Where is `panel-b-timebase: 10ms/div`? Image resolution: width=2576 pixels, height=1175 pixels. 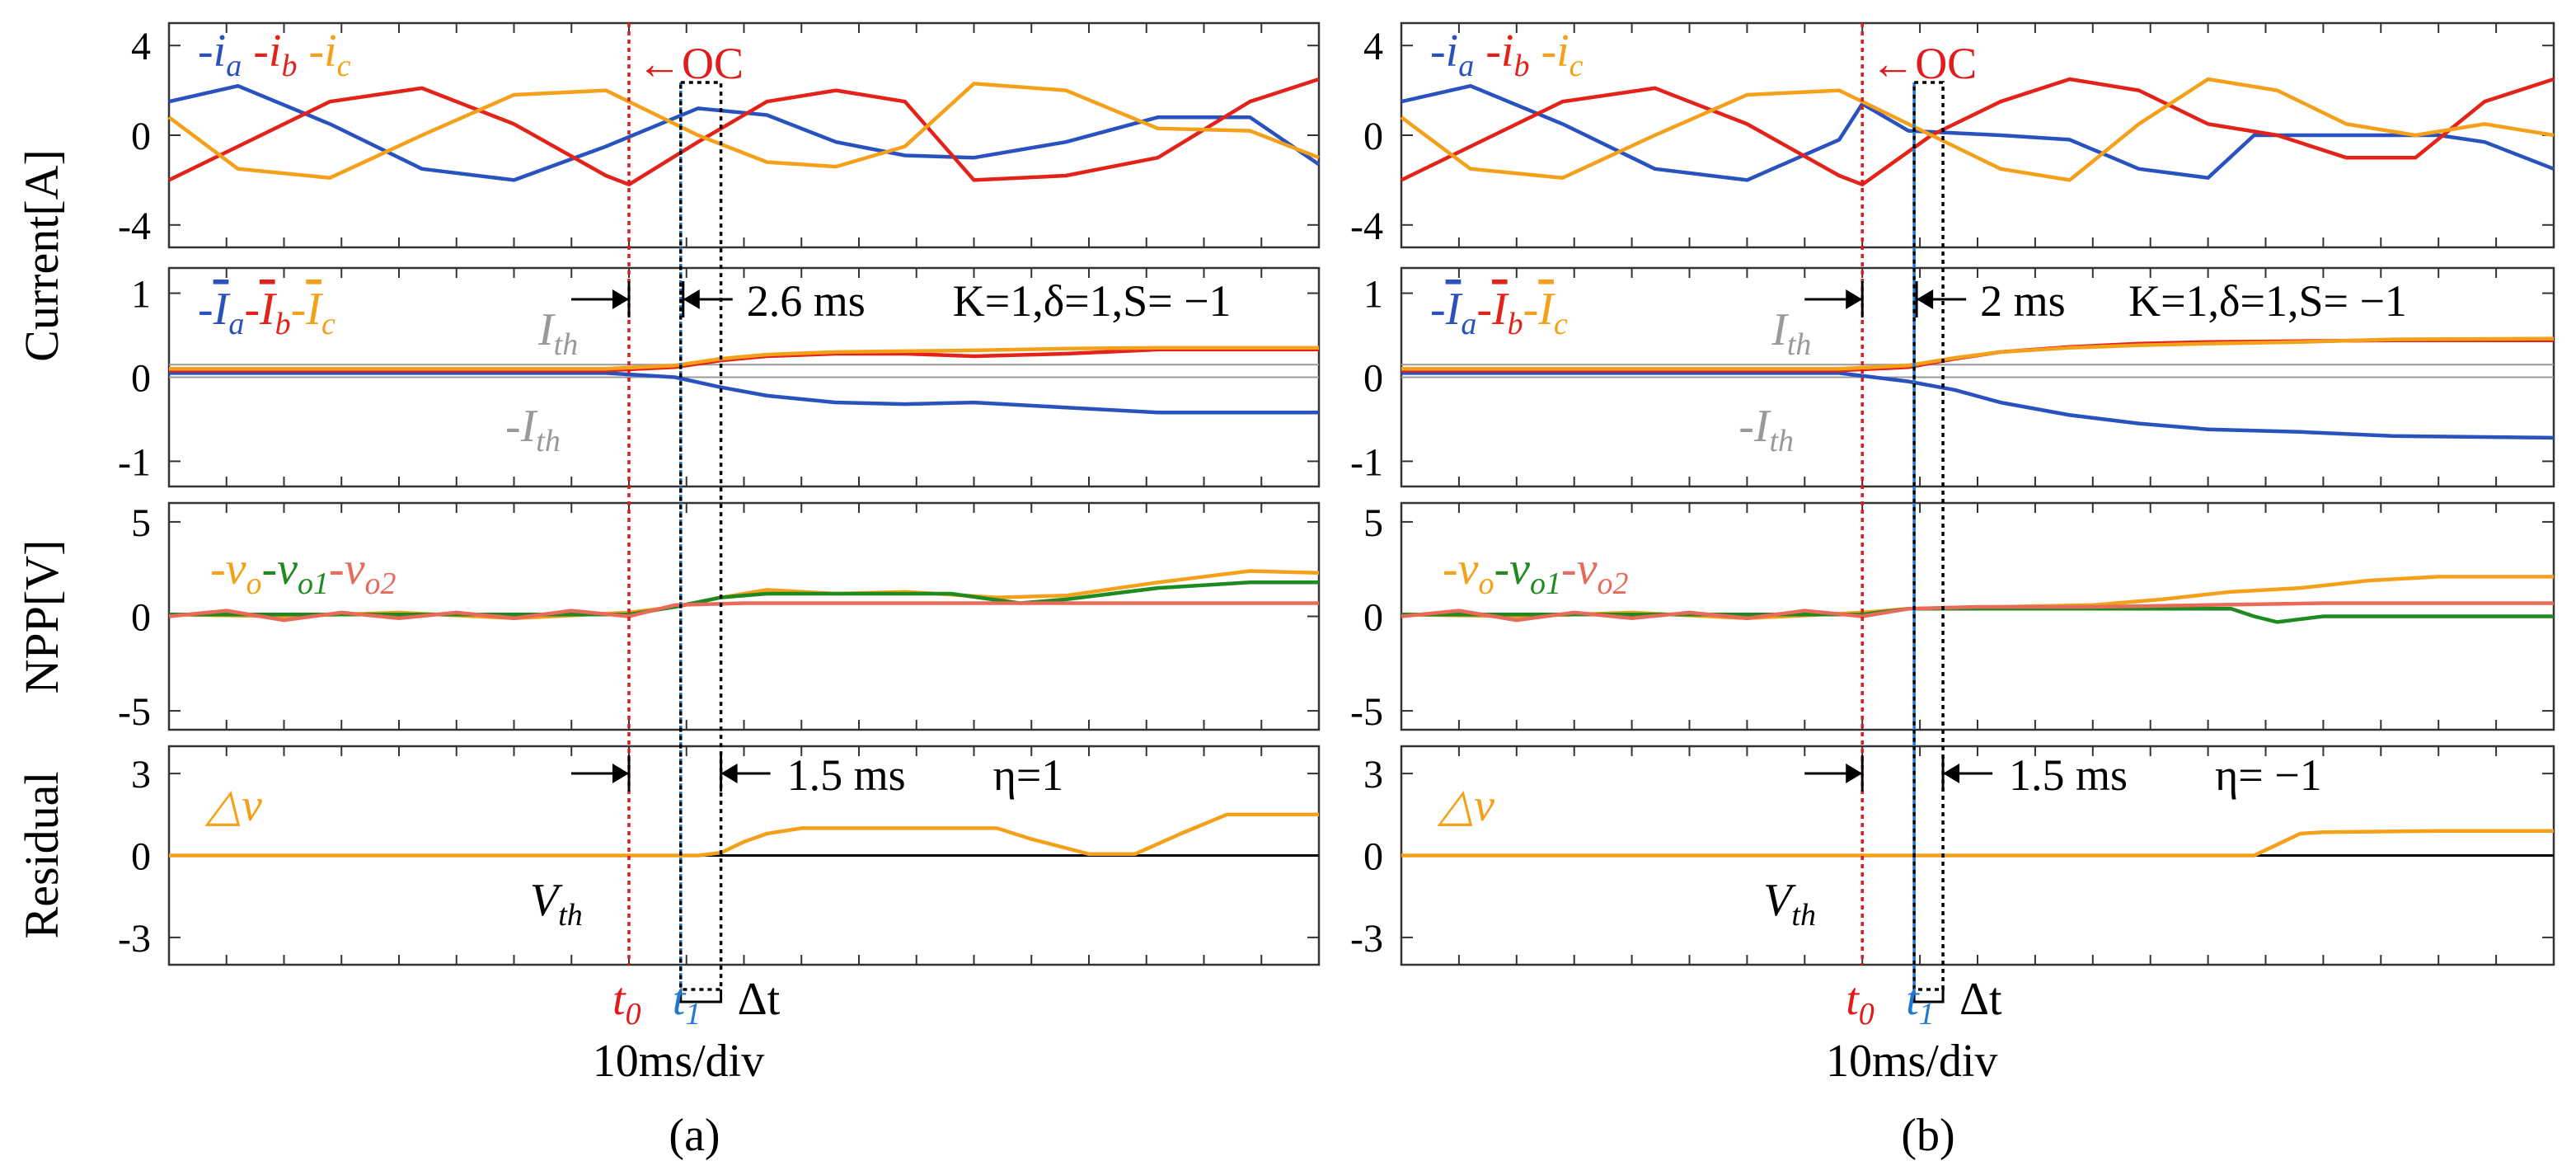 panel-b-timebase: 10ms/div is located at coordinates (1912, 1061).